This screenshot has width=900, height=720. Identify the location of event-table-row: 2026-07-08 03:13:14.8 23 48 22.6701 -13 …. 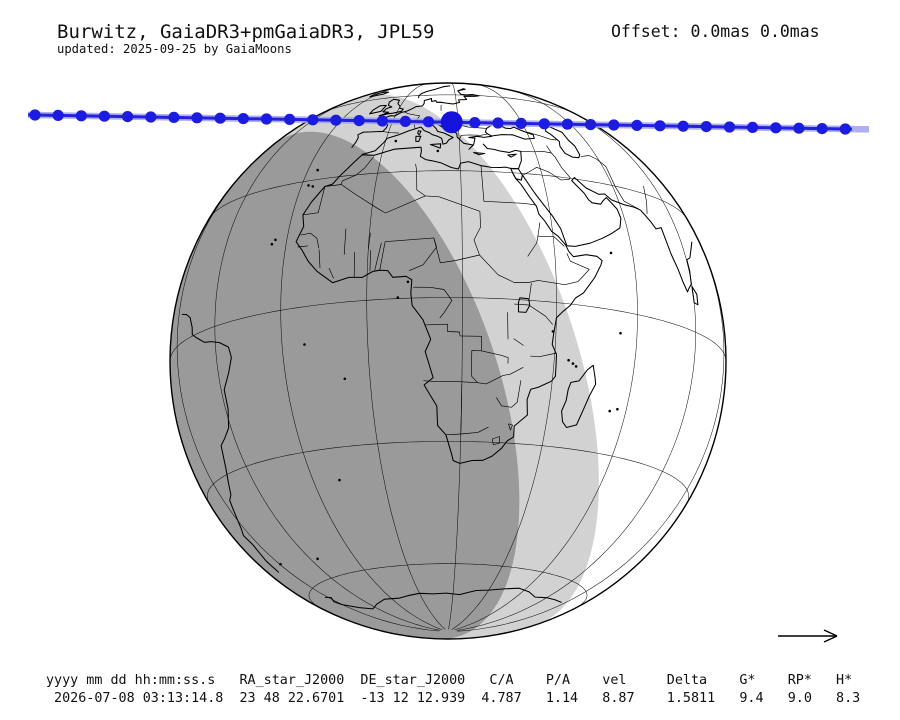
(453, 698).